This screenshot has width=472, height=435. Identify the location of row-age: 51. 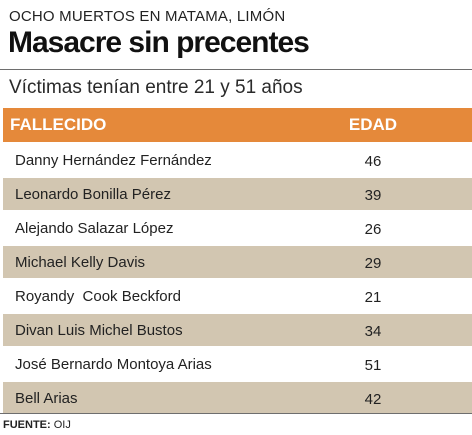
(373, 365).